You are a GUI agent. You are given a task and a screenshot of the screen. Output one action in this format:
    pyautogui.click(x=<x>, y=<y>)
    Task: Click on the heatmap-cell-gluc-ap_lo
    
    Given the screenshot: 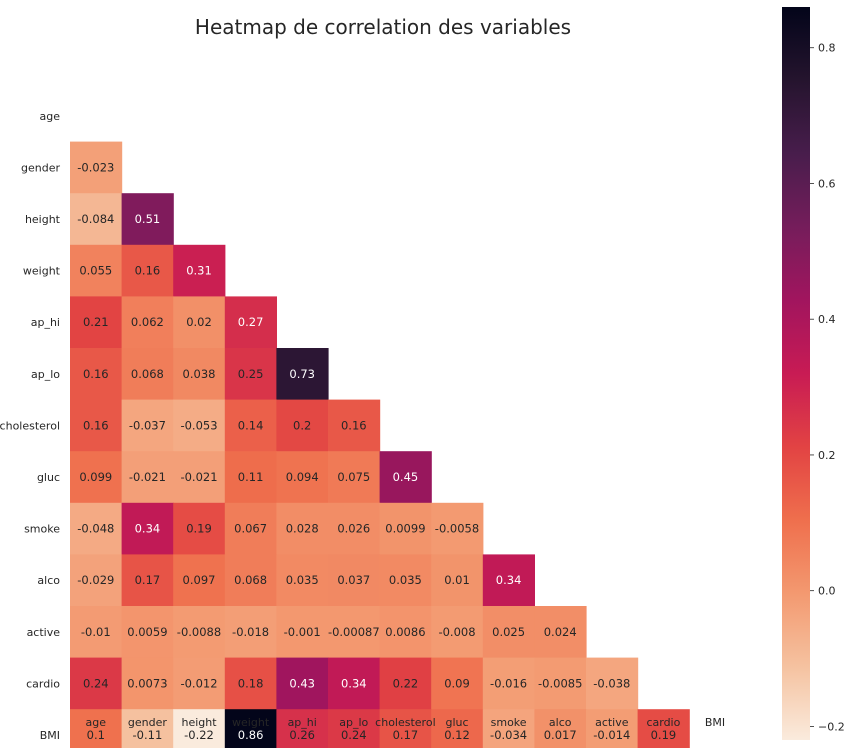 What is the action you would take?
    pyautogui.click(x=354, y=477)
    